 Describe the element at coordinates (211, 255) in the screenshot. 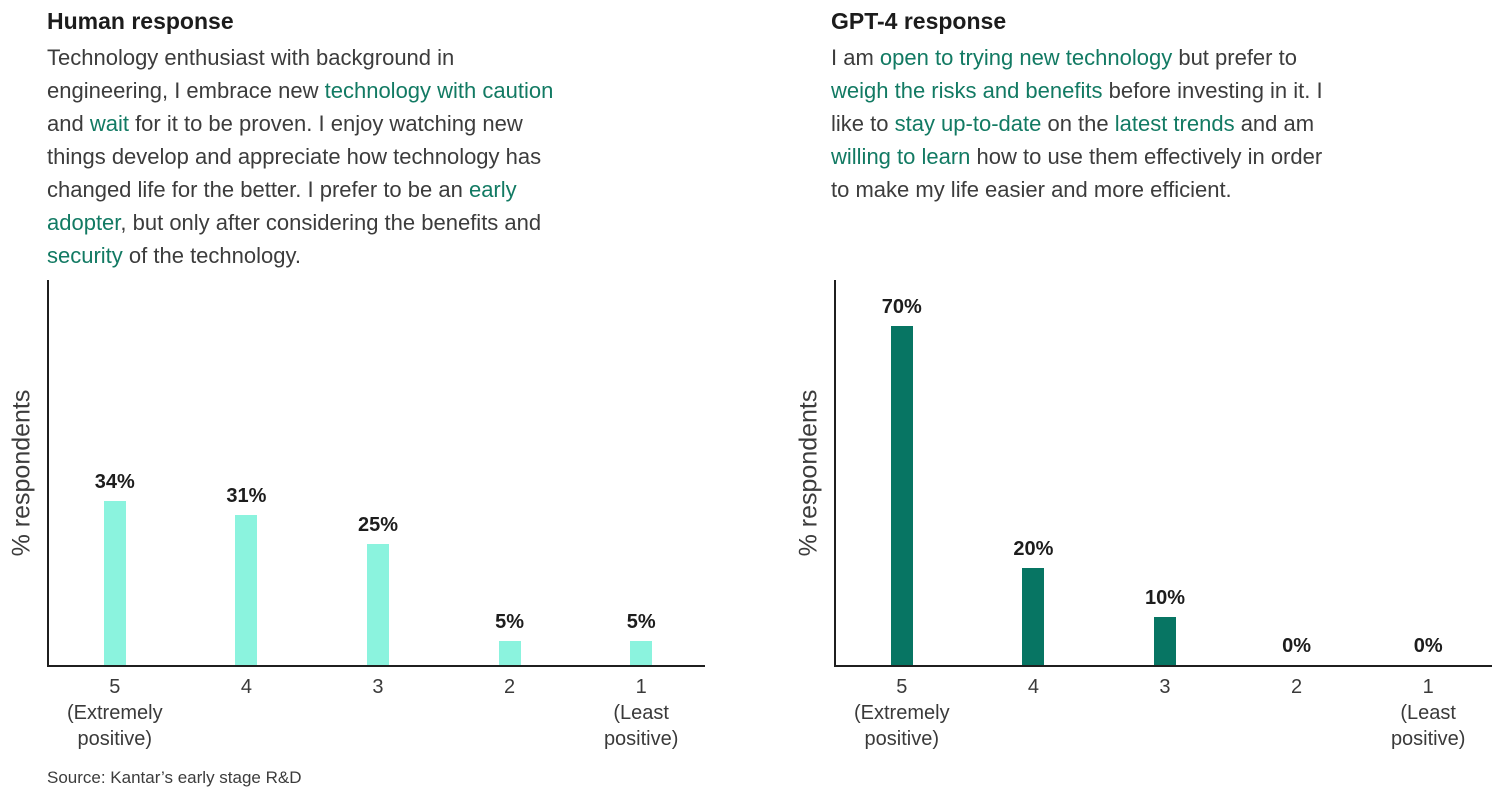

I see `text-segment: of the technology.` at that location.